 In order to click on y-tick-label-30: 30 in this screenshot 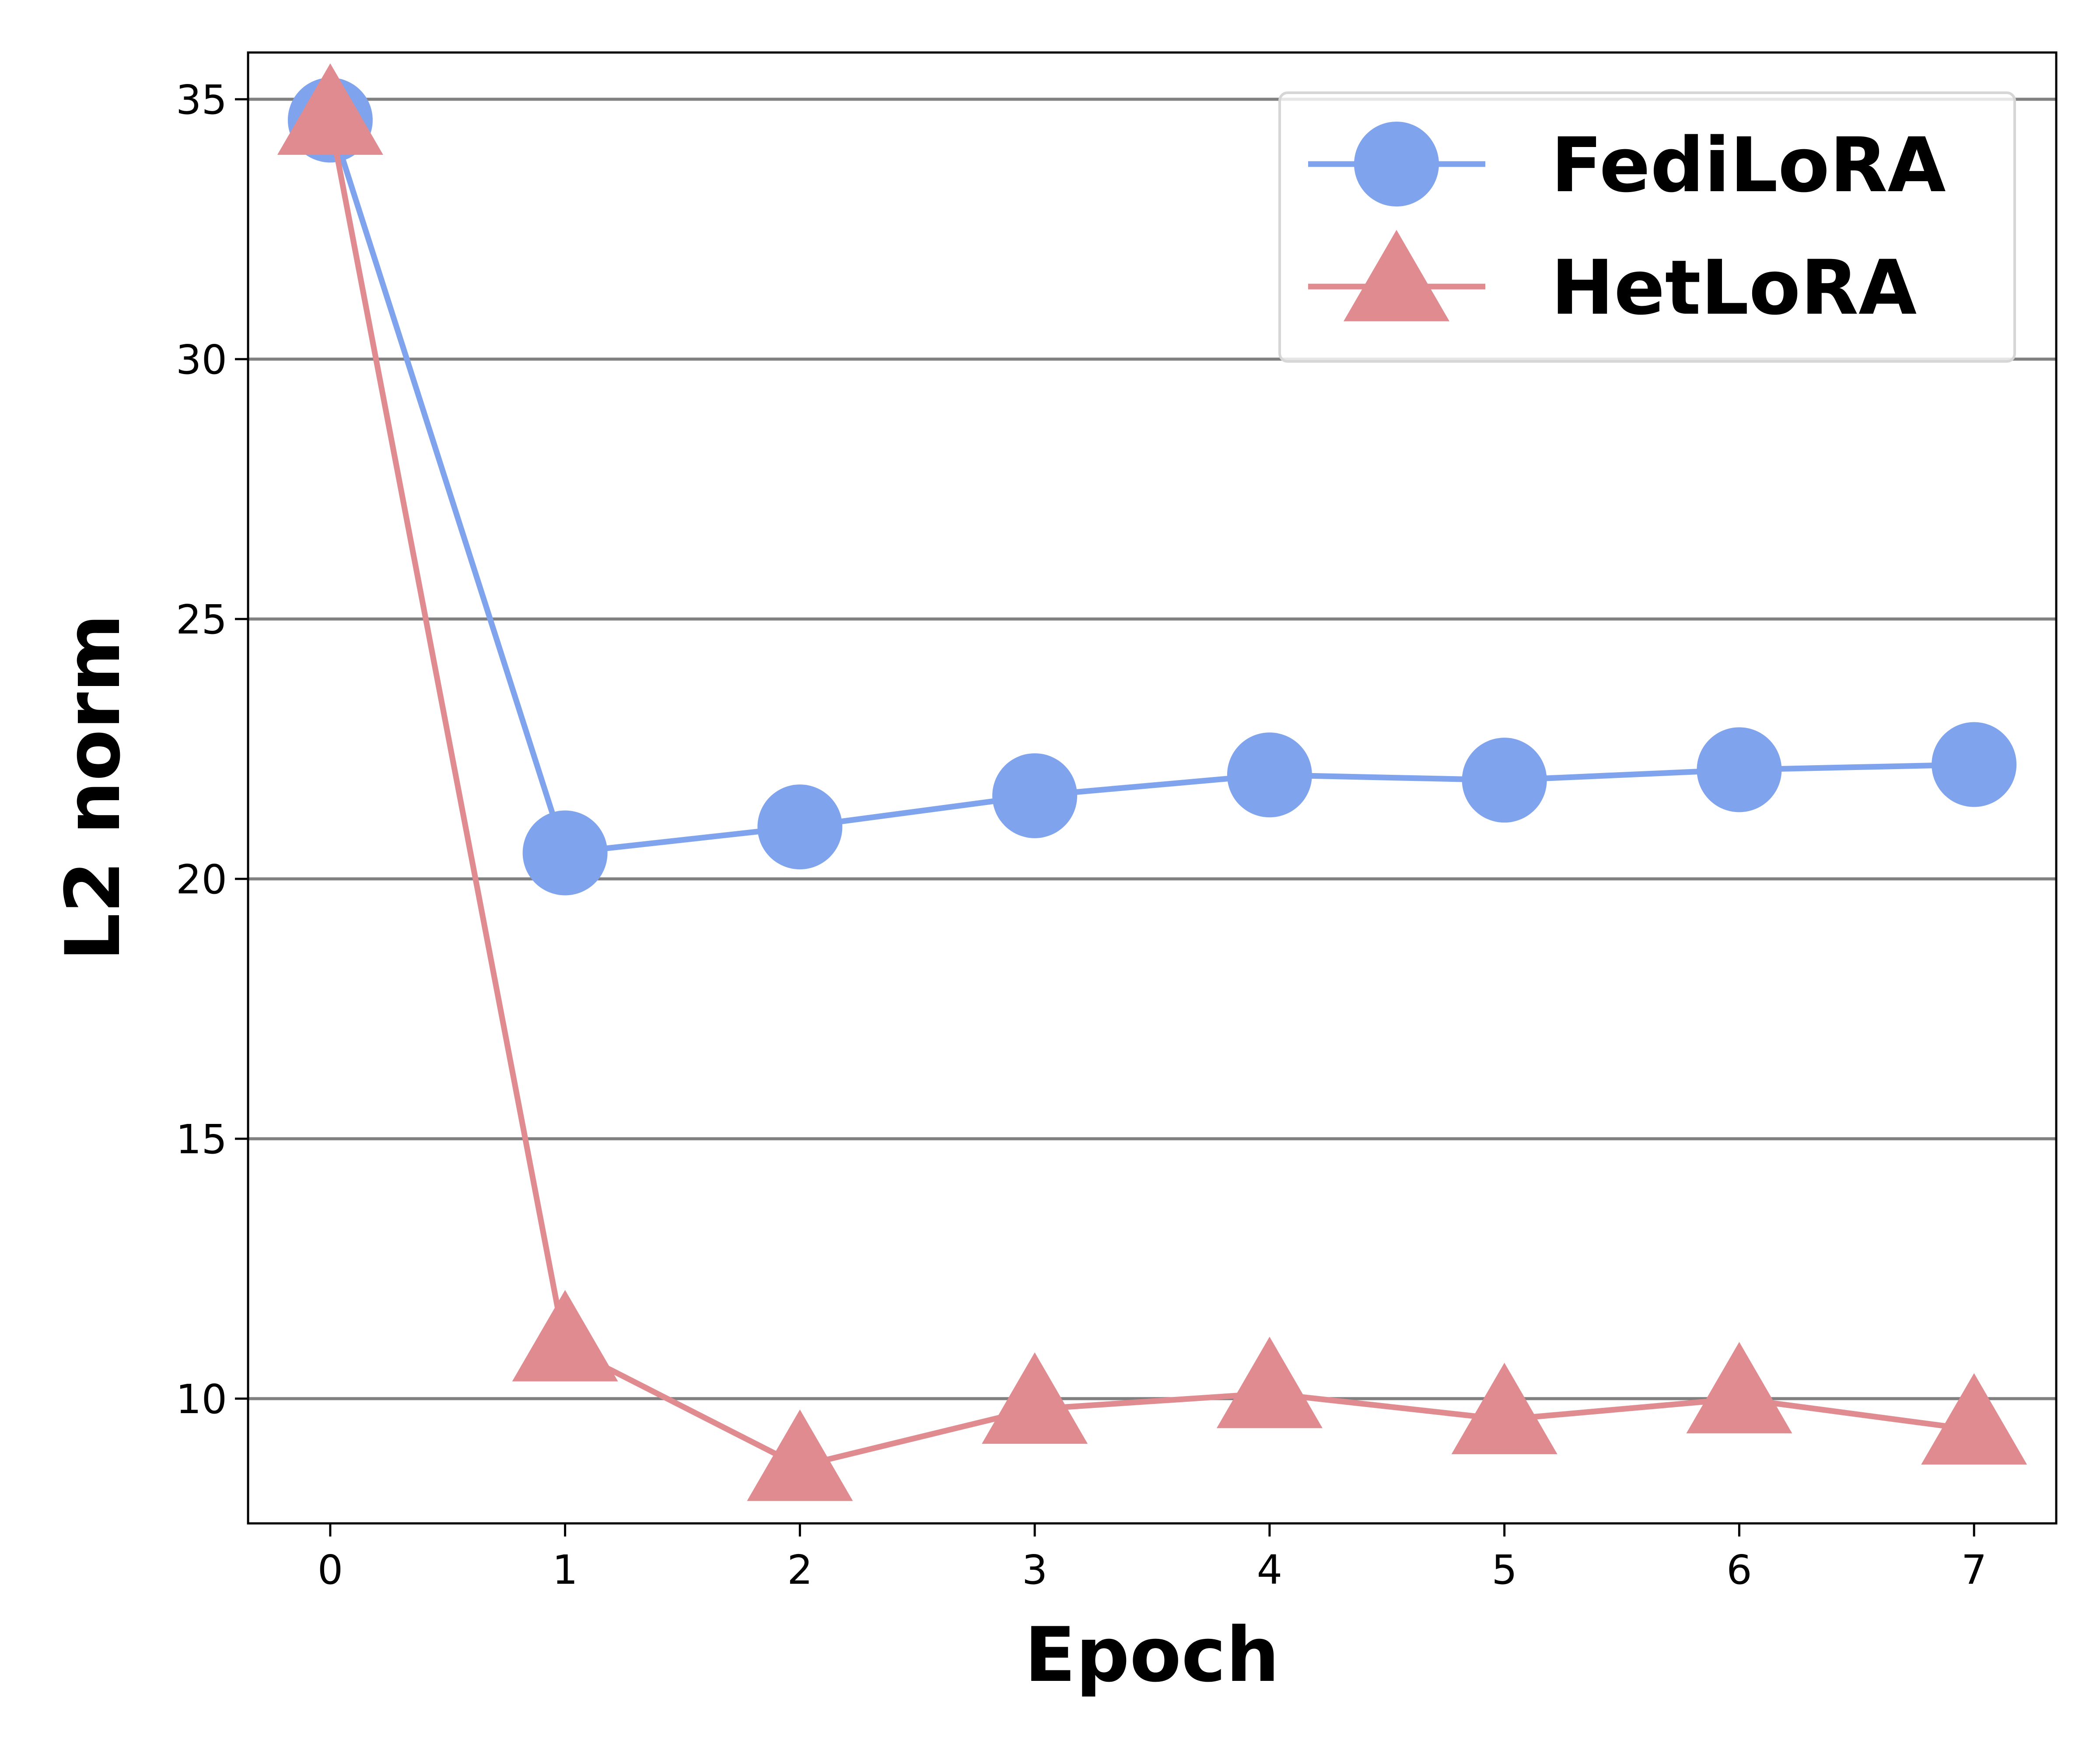, I will do `click(201, 359)`.